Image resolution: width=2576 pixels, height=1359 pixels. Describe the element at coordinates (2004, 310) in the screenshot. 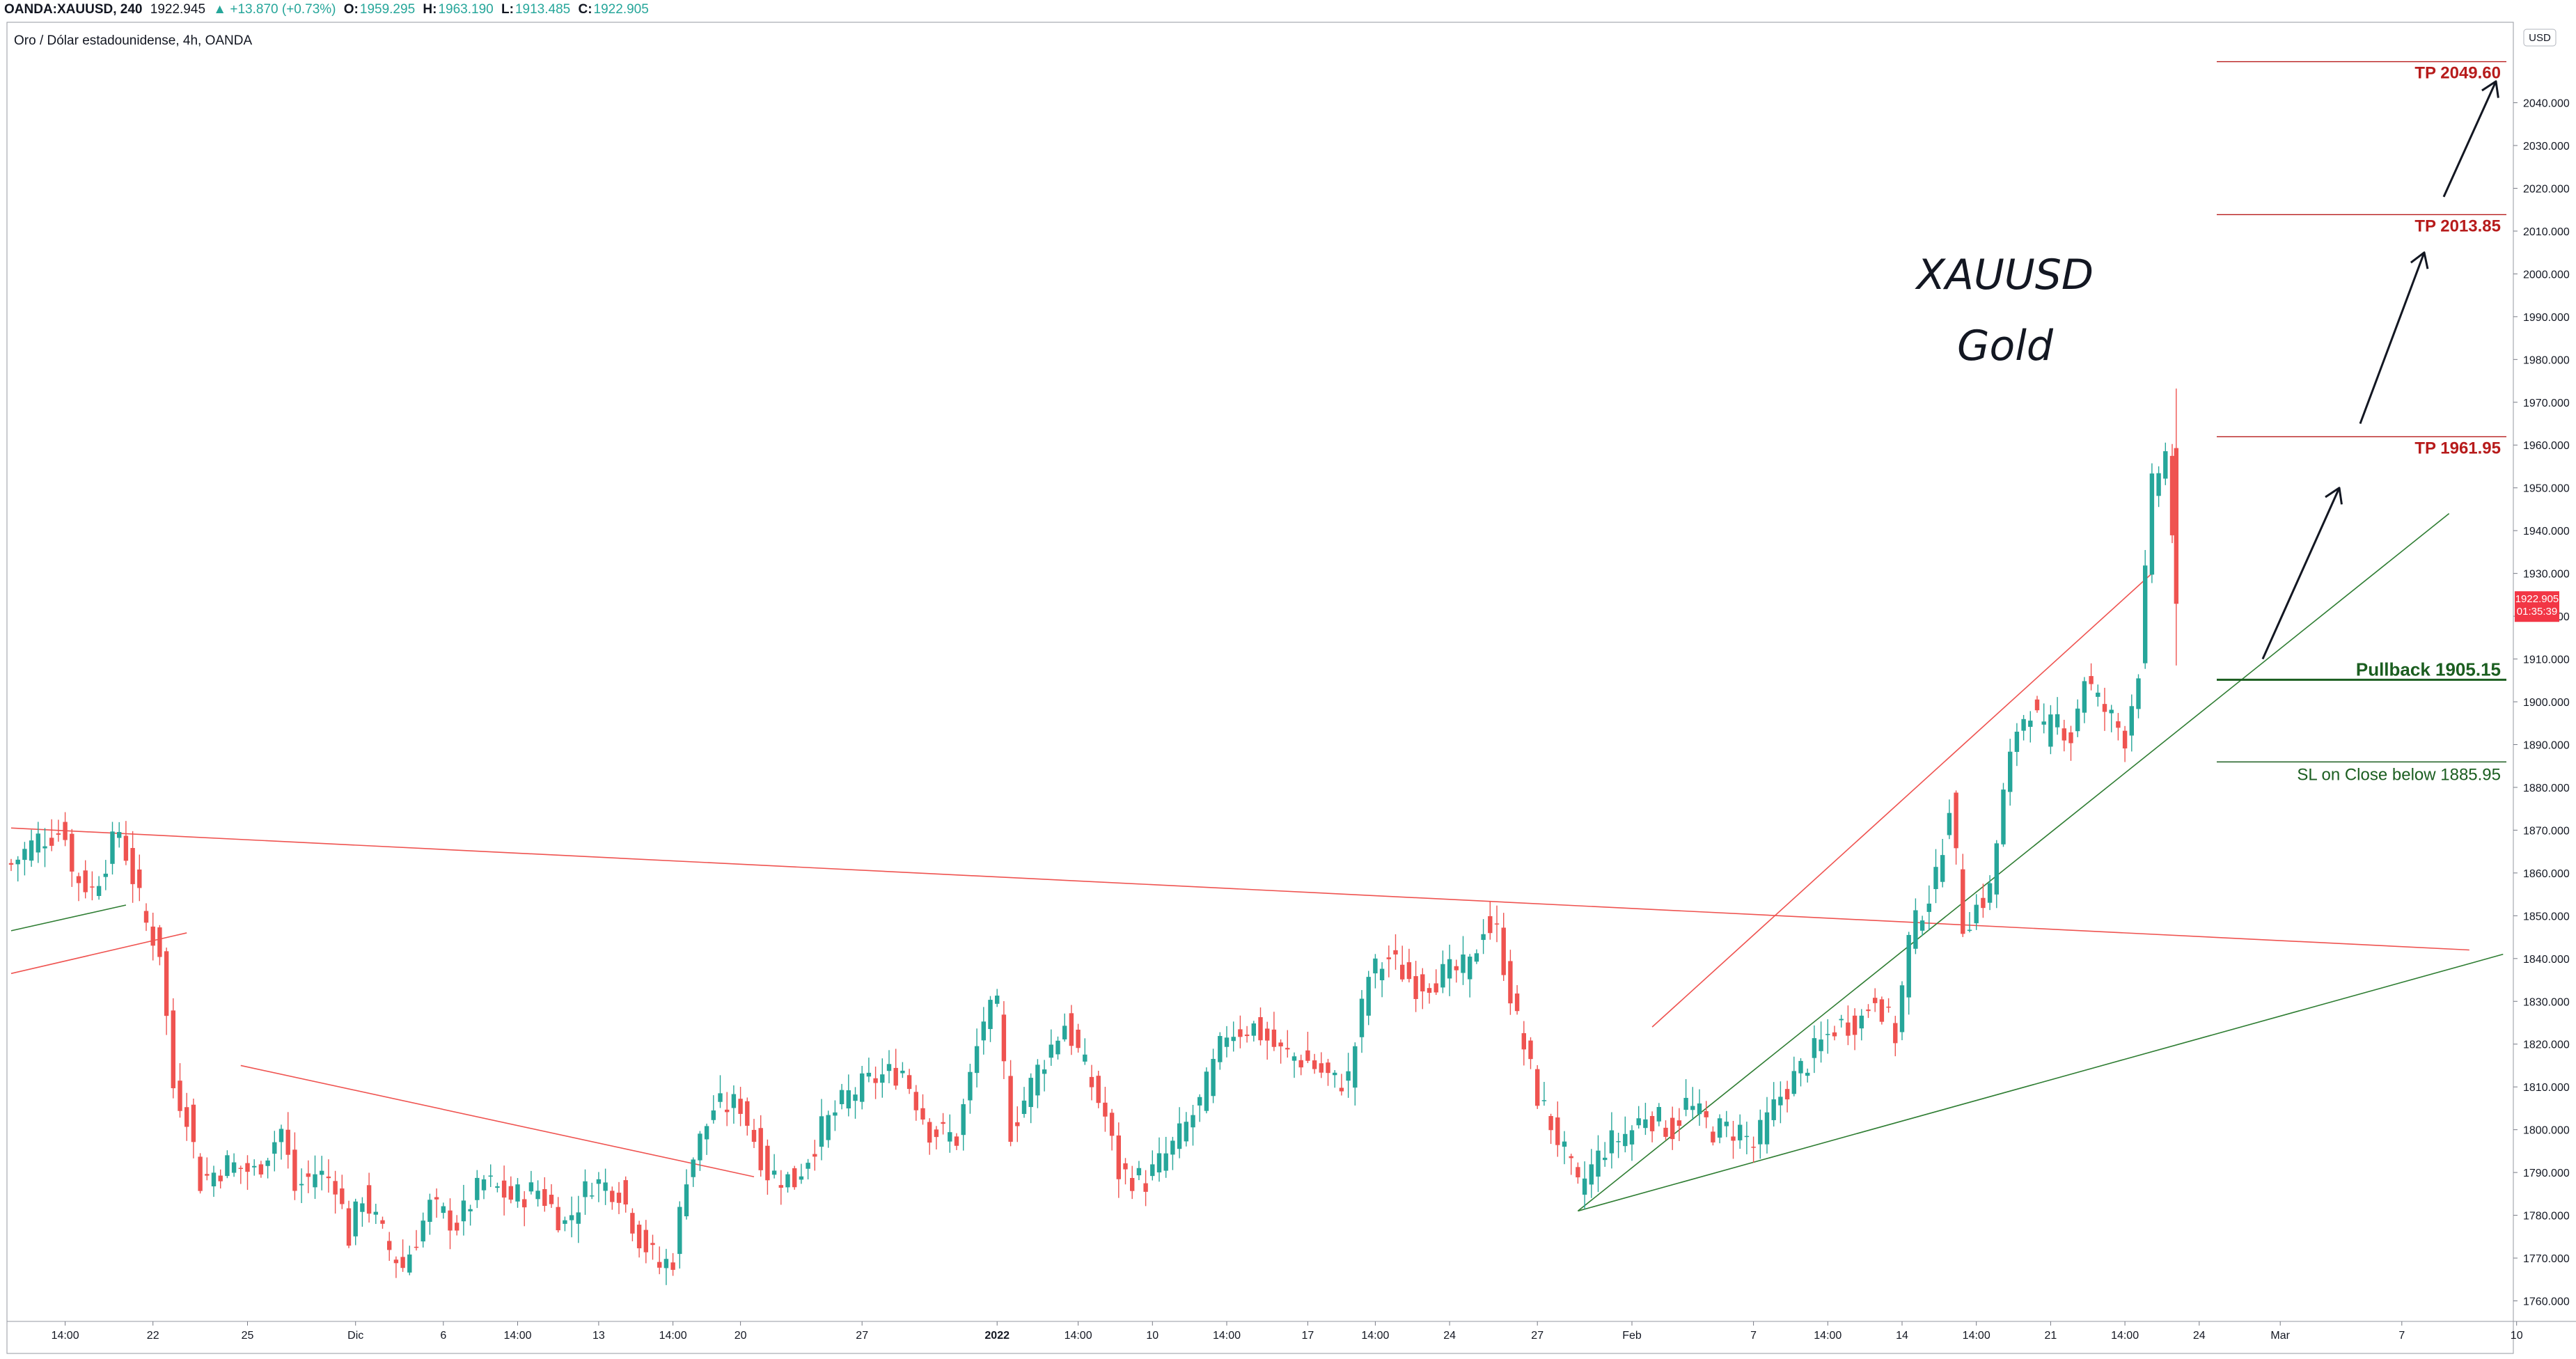

I see `symbol-watermark: XAUUSD Gold` at that location.